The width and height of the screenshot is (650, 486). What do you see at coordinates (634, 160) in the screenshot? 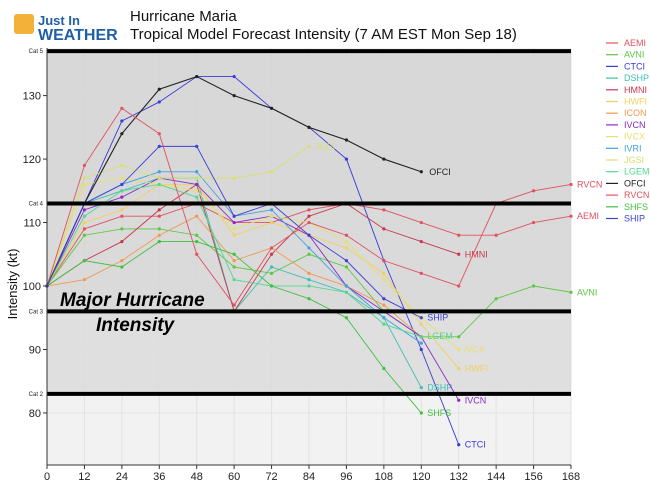
I see `legend-label: JGSI` at bounding box center [634, 160].